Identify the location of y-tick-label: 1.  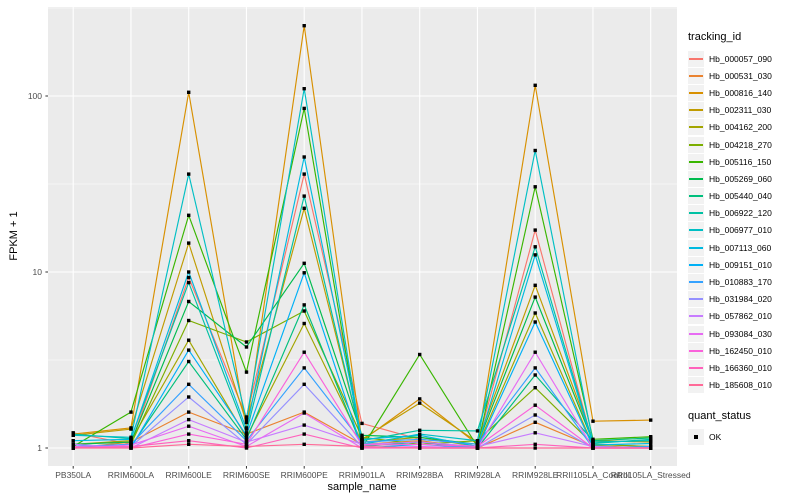
(39, 448).